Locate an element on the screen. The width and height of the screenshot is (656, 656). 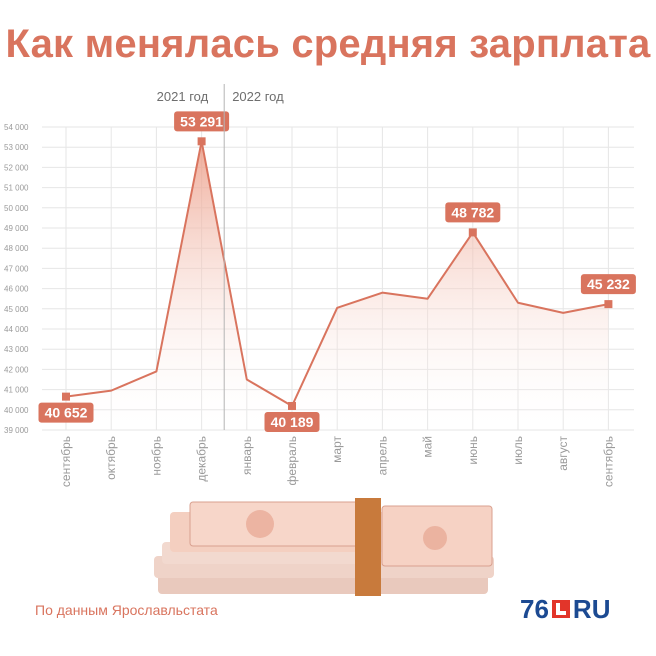
banknote-stack is located at coordinates (324, 547).